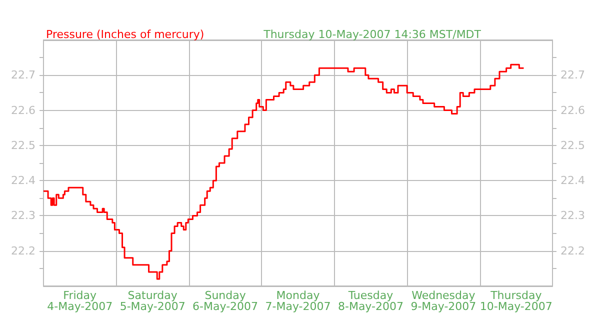 This screenshot has width=596, height=328. I want to click on y-tick-label: 22.6, so click(23, 110).